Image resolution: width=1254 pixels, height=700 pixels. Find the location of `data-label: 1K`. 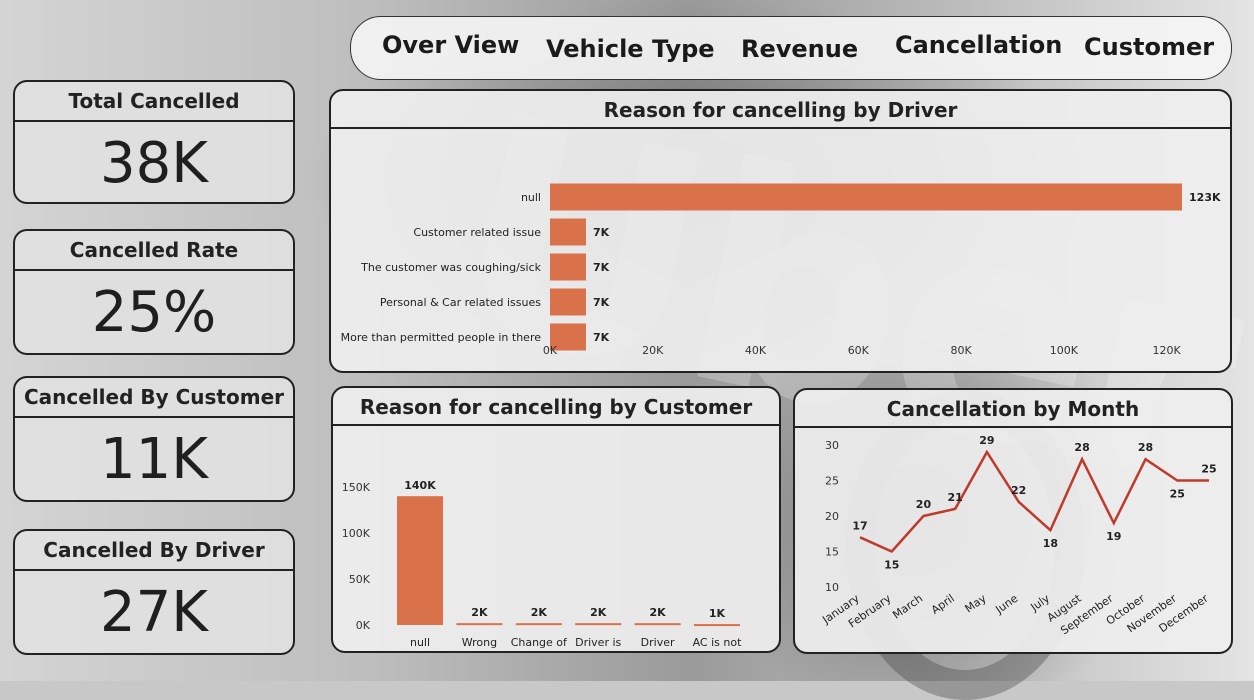

data-label: 1K is located at coordinates (717, 613).